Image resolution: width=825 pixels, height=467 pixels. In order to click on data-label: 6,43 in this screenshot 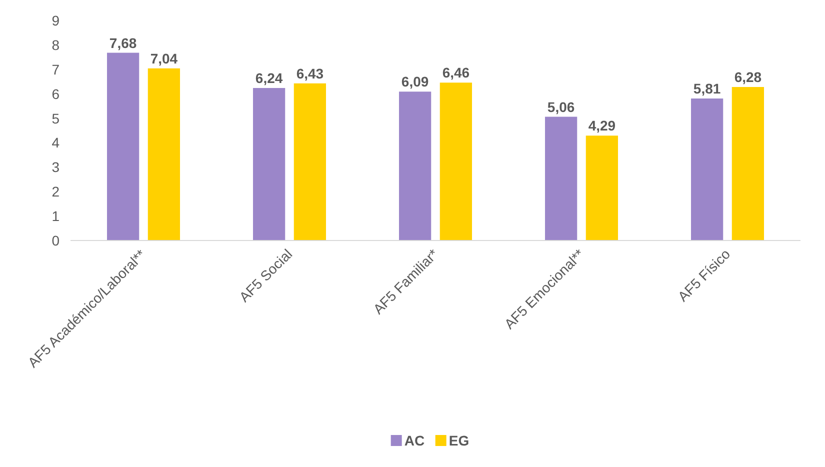, I will do `click(310, 73)`.